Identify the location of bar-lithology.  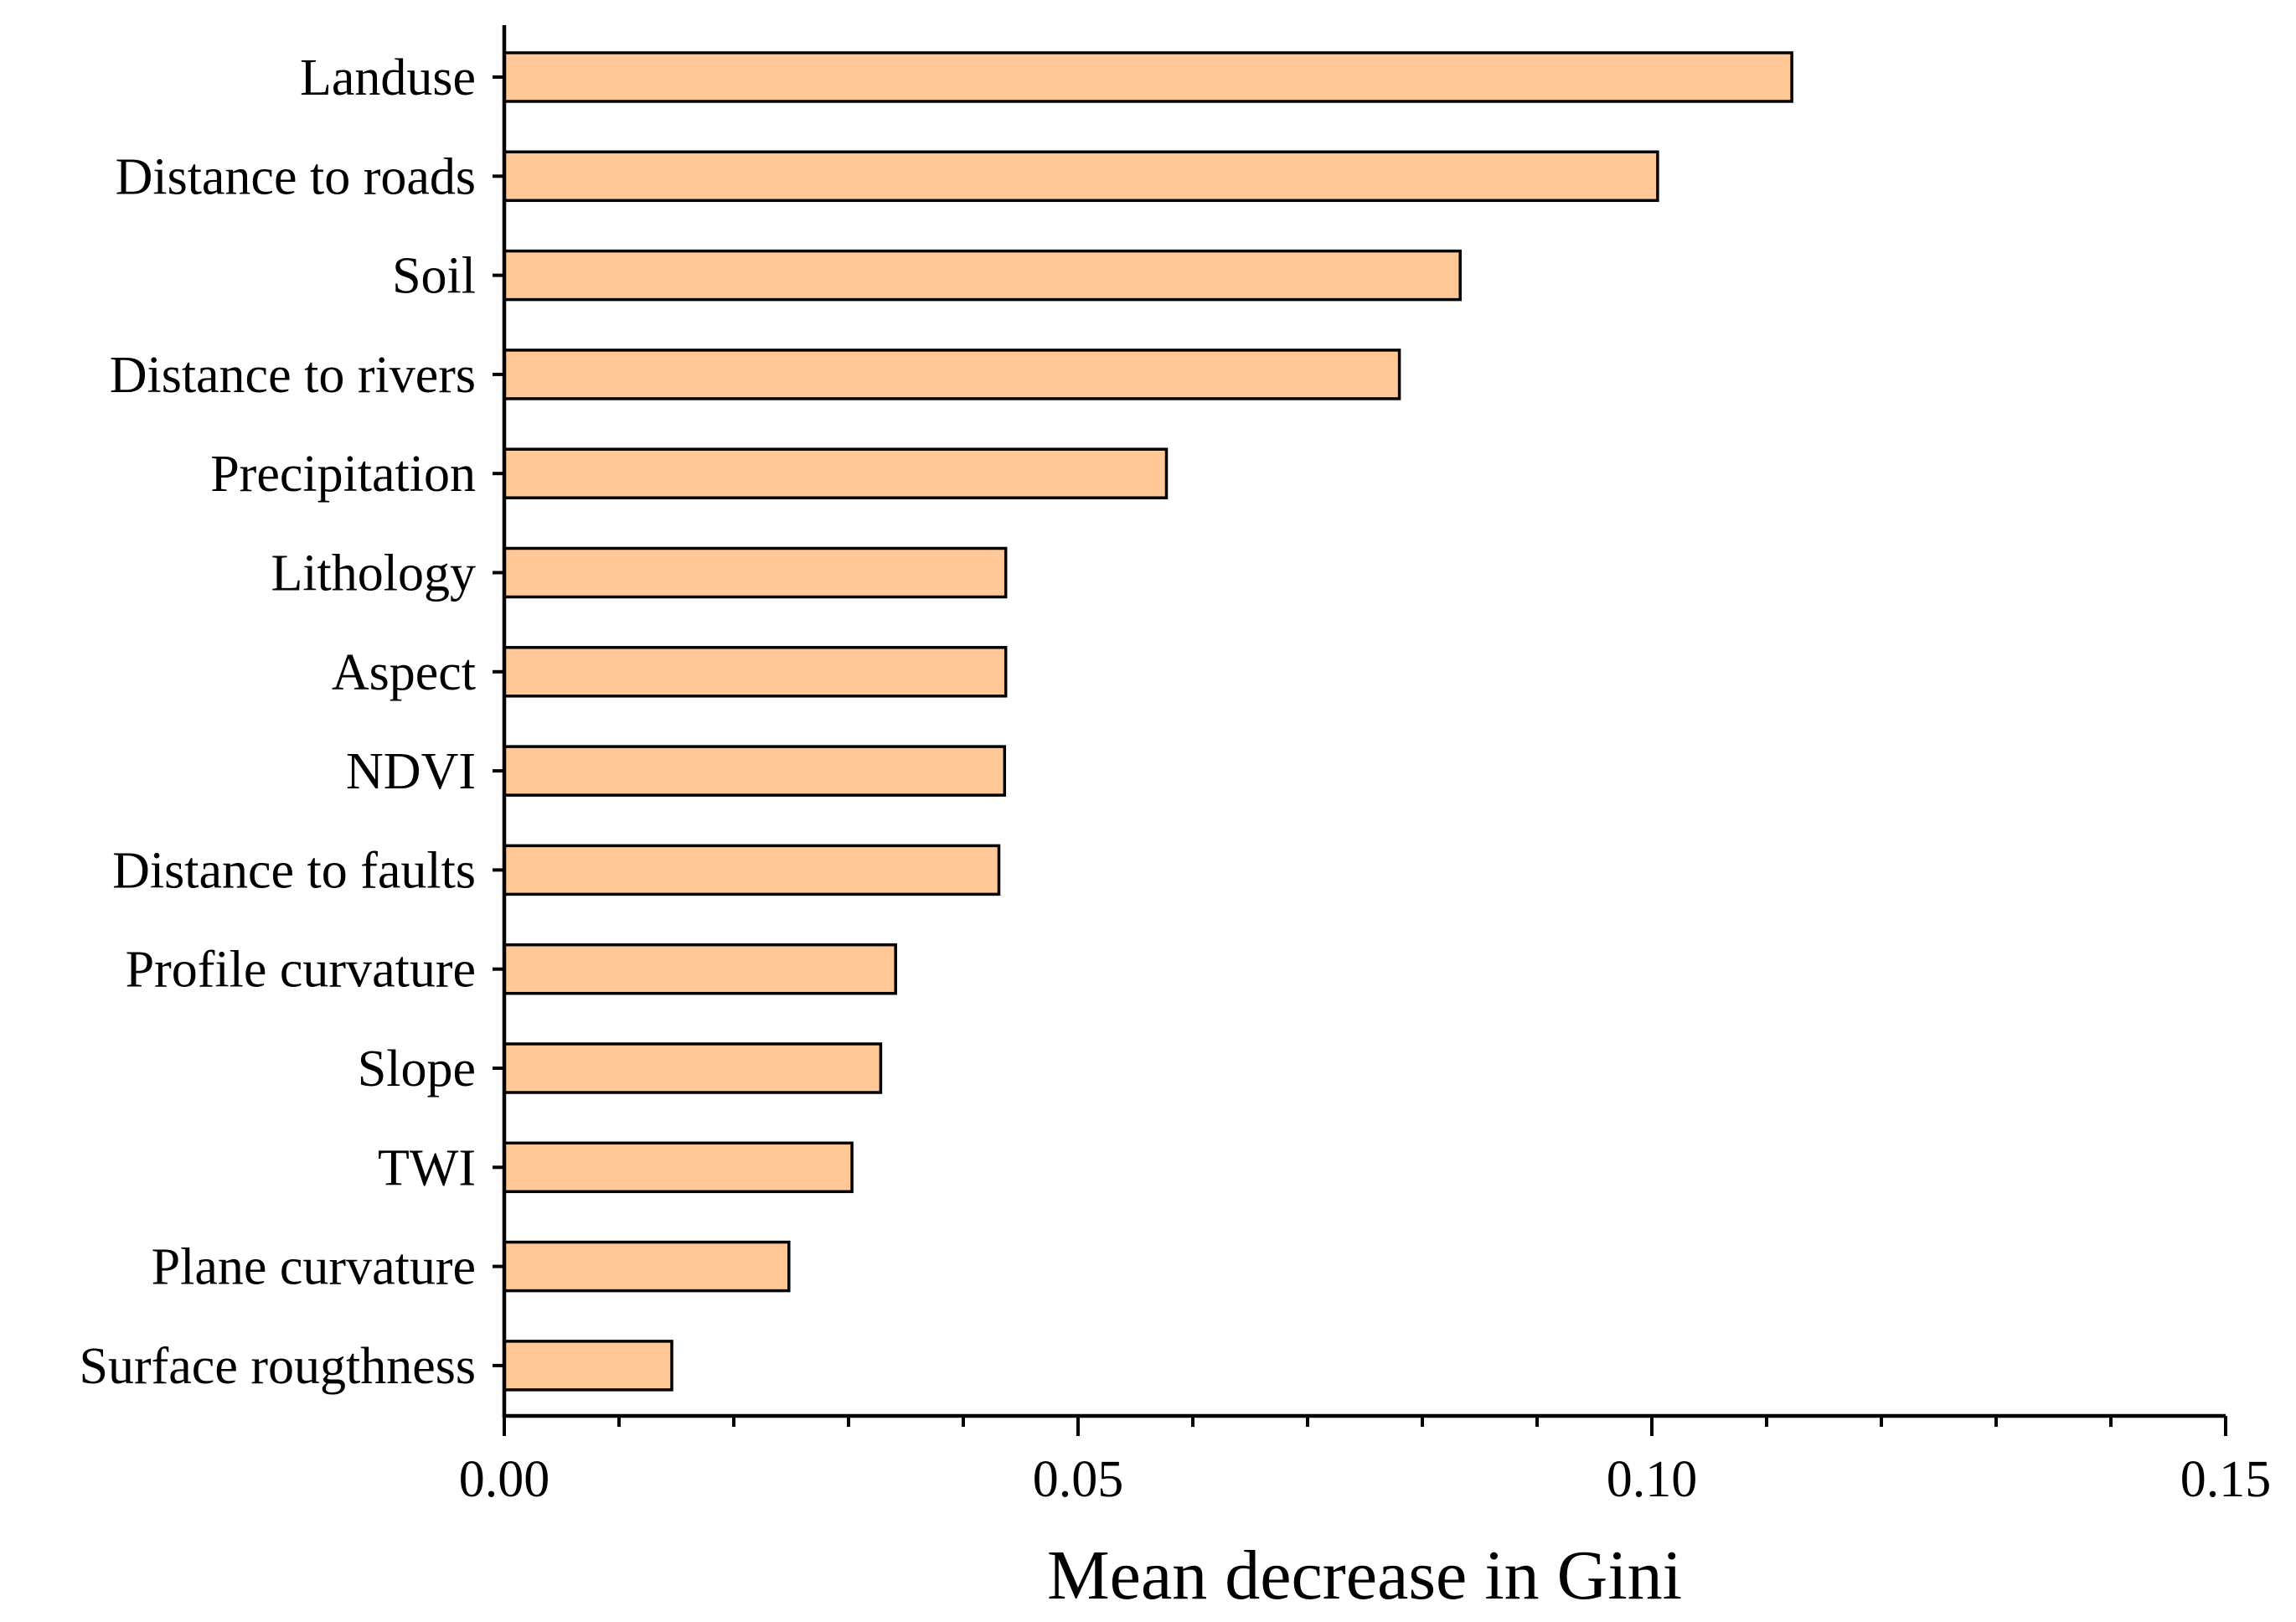
(755, 572).